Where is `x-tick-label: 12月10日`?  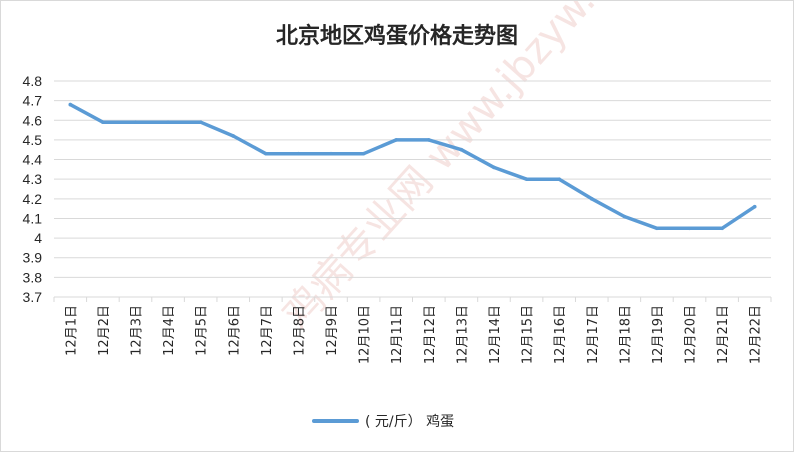
x-tick-label: 12月10日 is located at coordinates (365, 334).